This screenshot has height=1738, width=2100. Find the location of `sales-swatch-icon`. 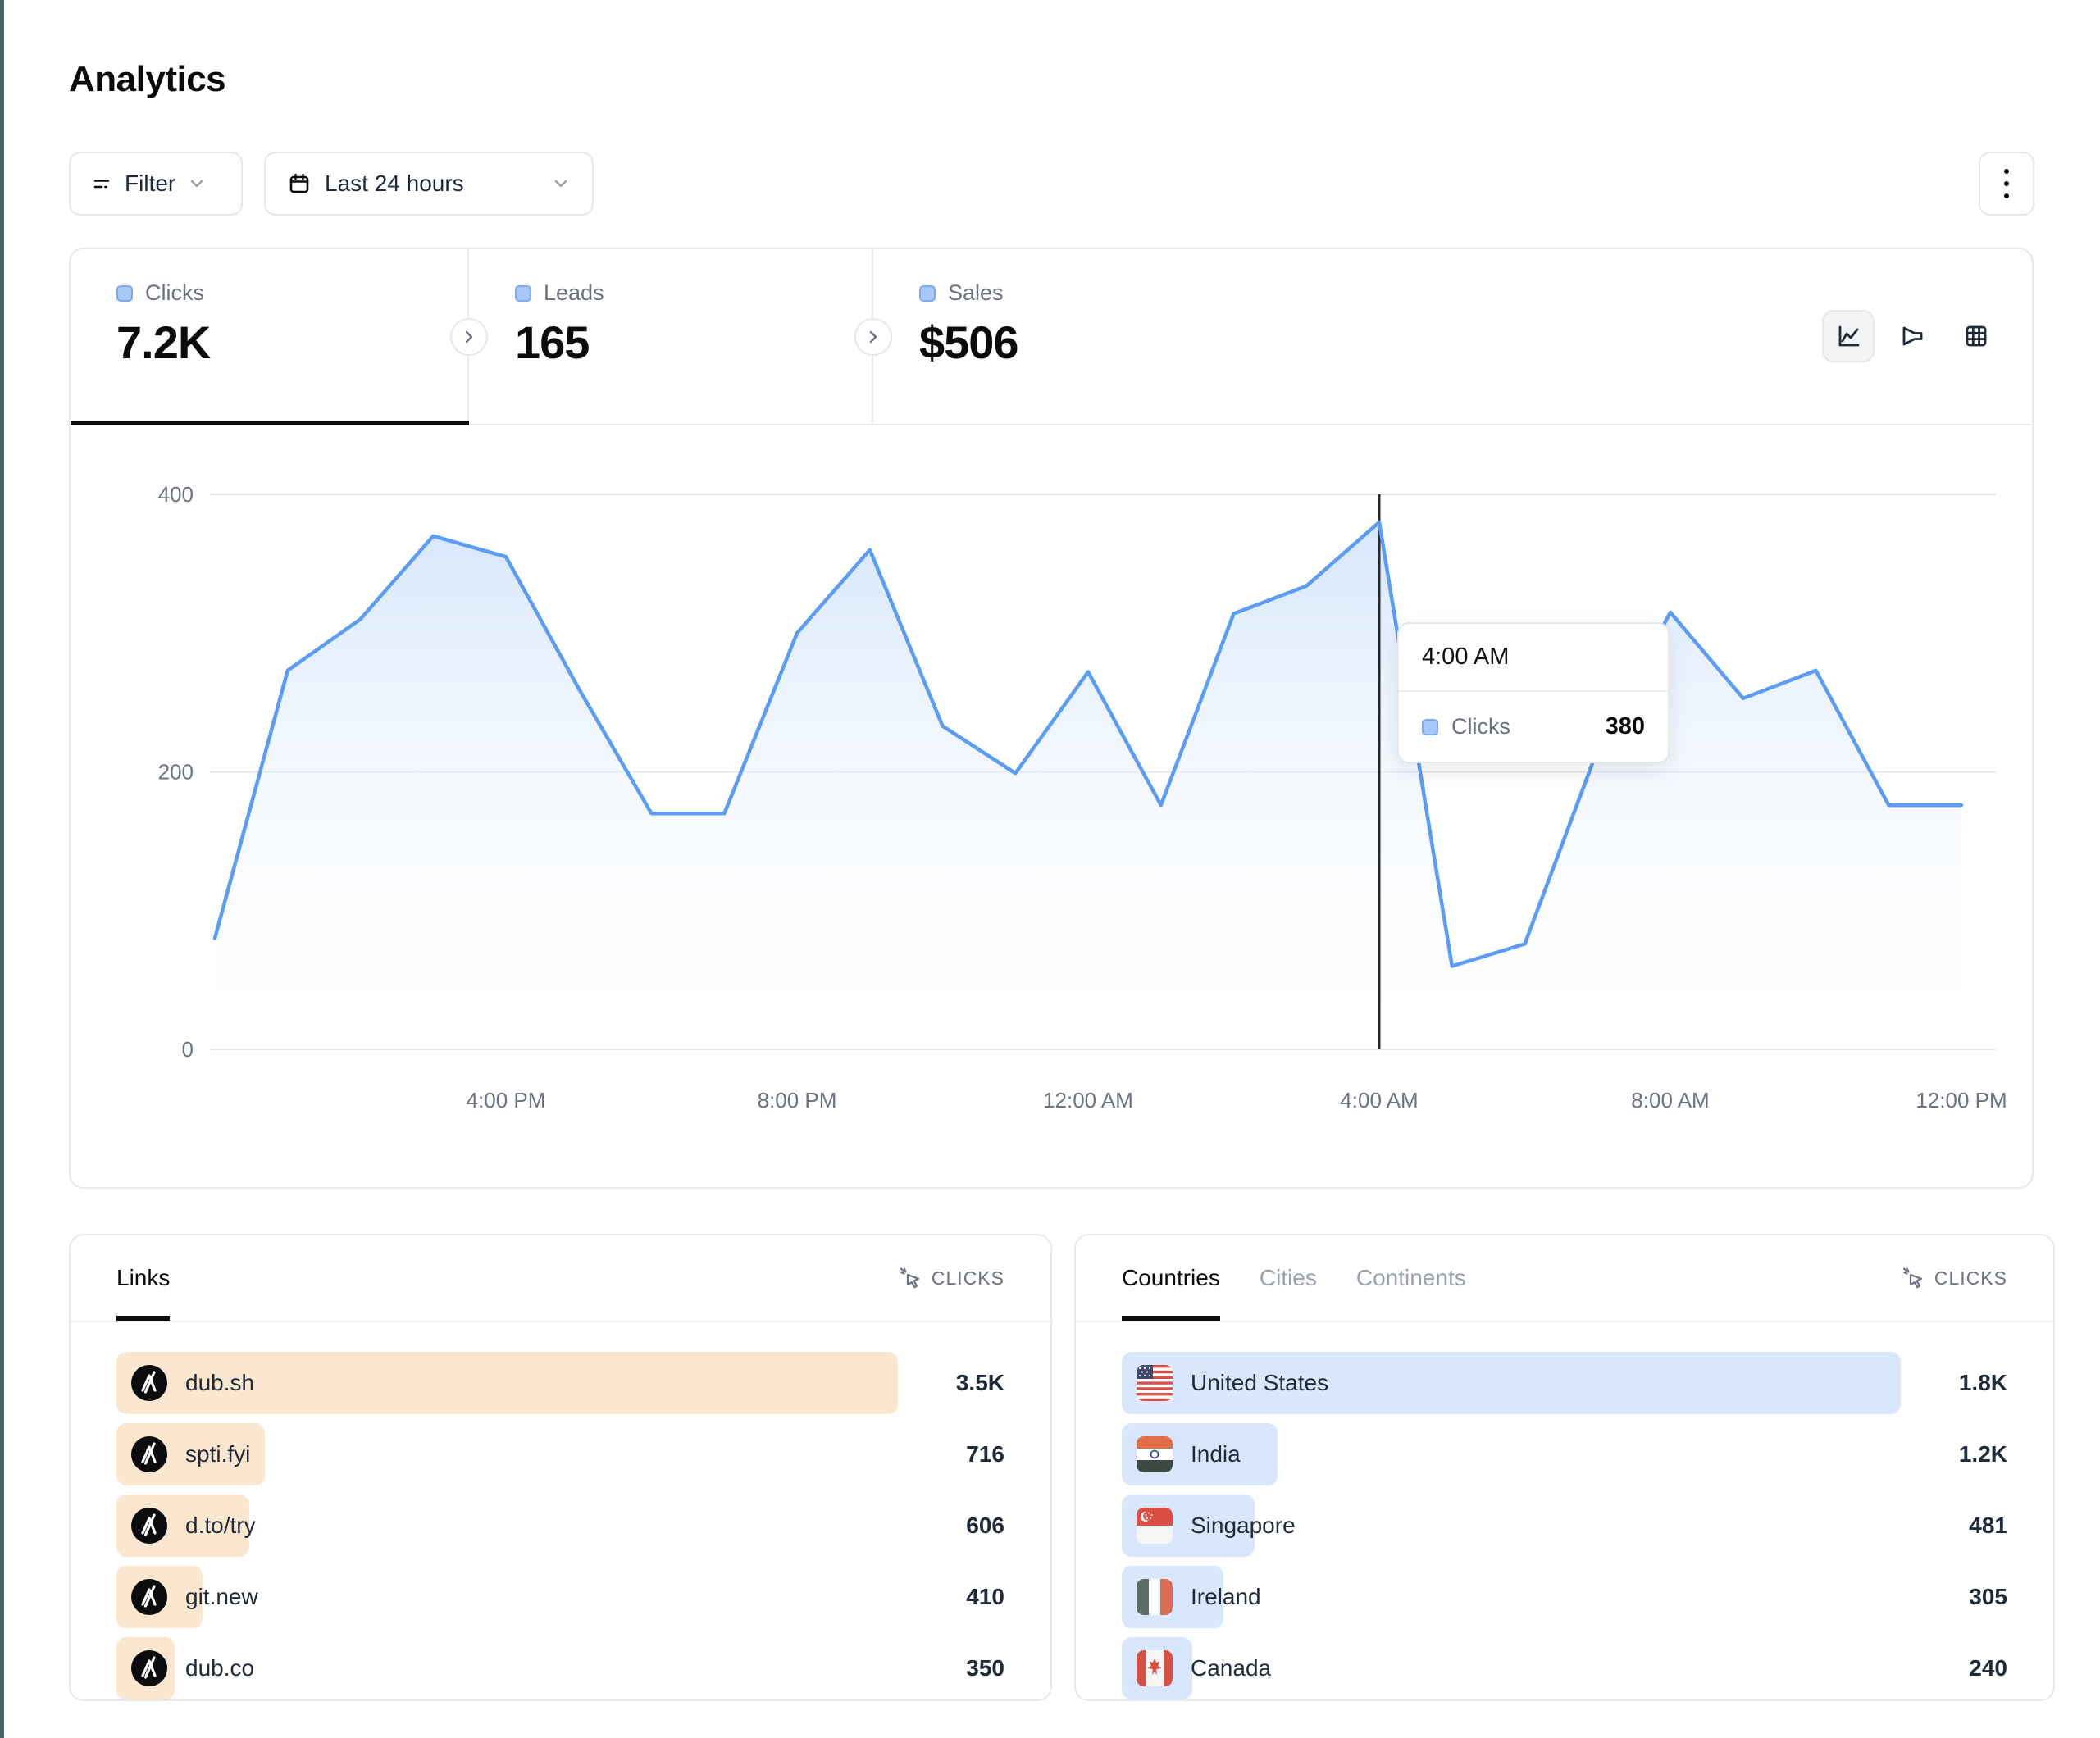

sales-swatch-icon is located at coordinates (927, 293).